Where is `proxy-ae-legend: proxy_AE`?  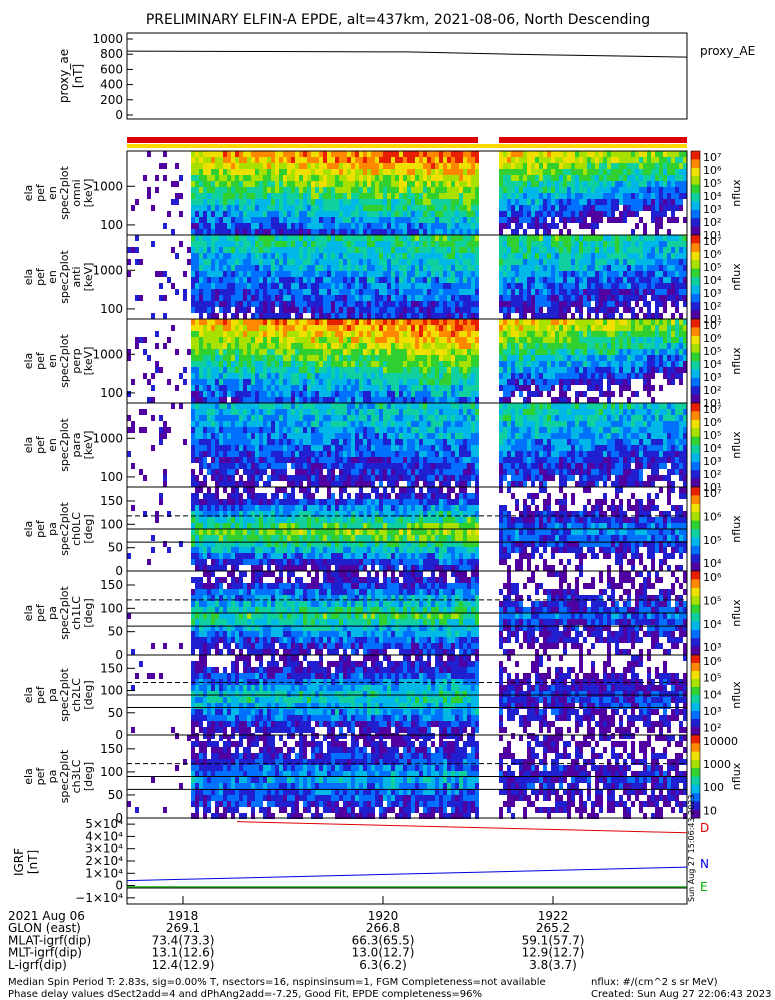 proxy-ae-legend: proxy_AE is located at coordinates (727, 51).